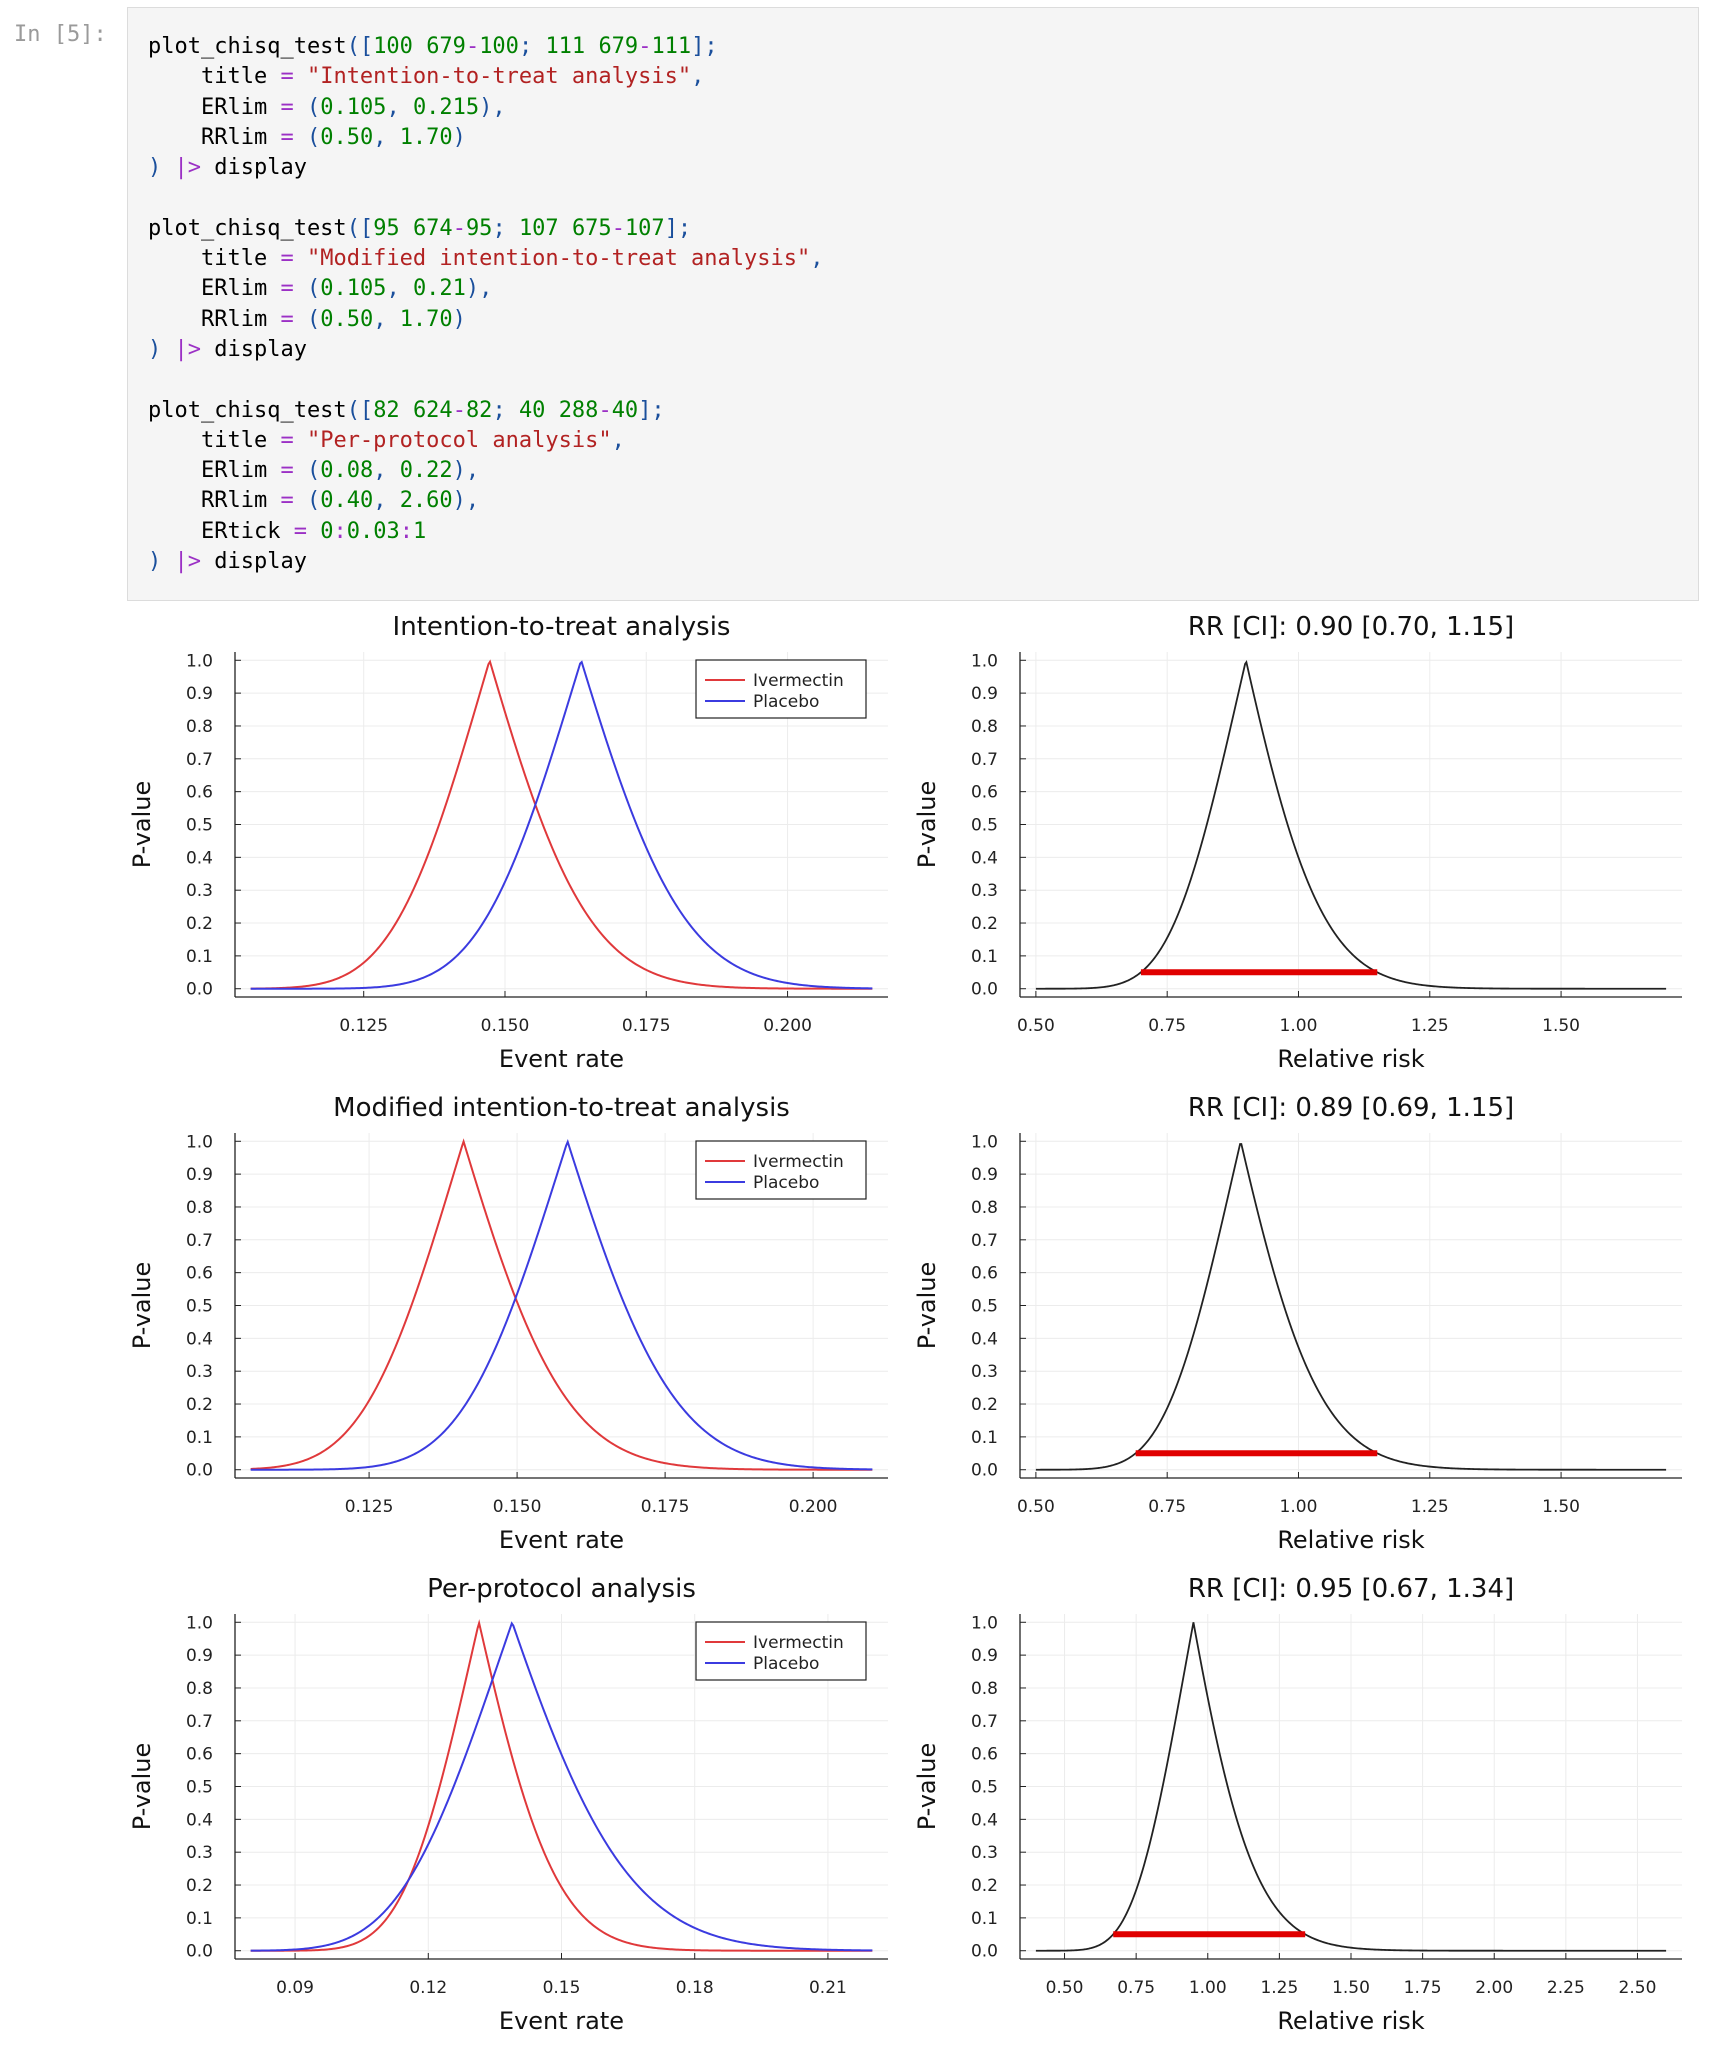 This screenshot has height=2048, width=1710. Describe the element at coordinates (439, 289) in the screenshot. I see `code-token: 0.21` at that location.